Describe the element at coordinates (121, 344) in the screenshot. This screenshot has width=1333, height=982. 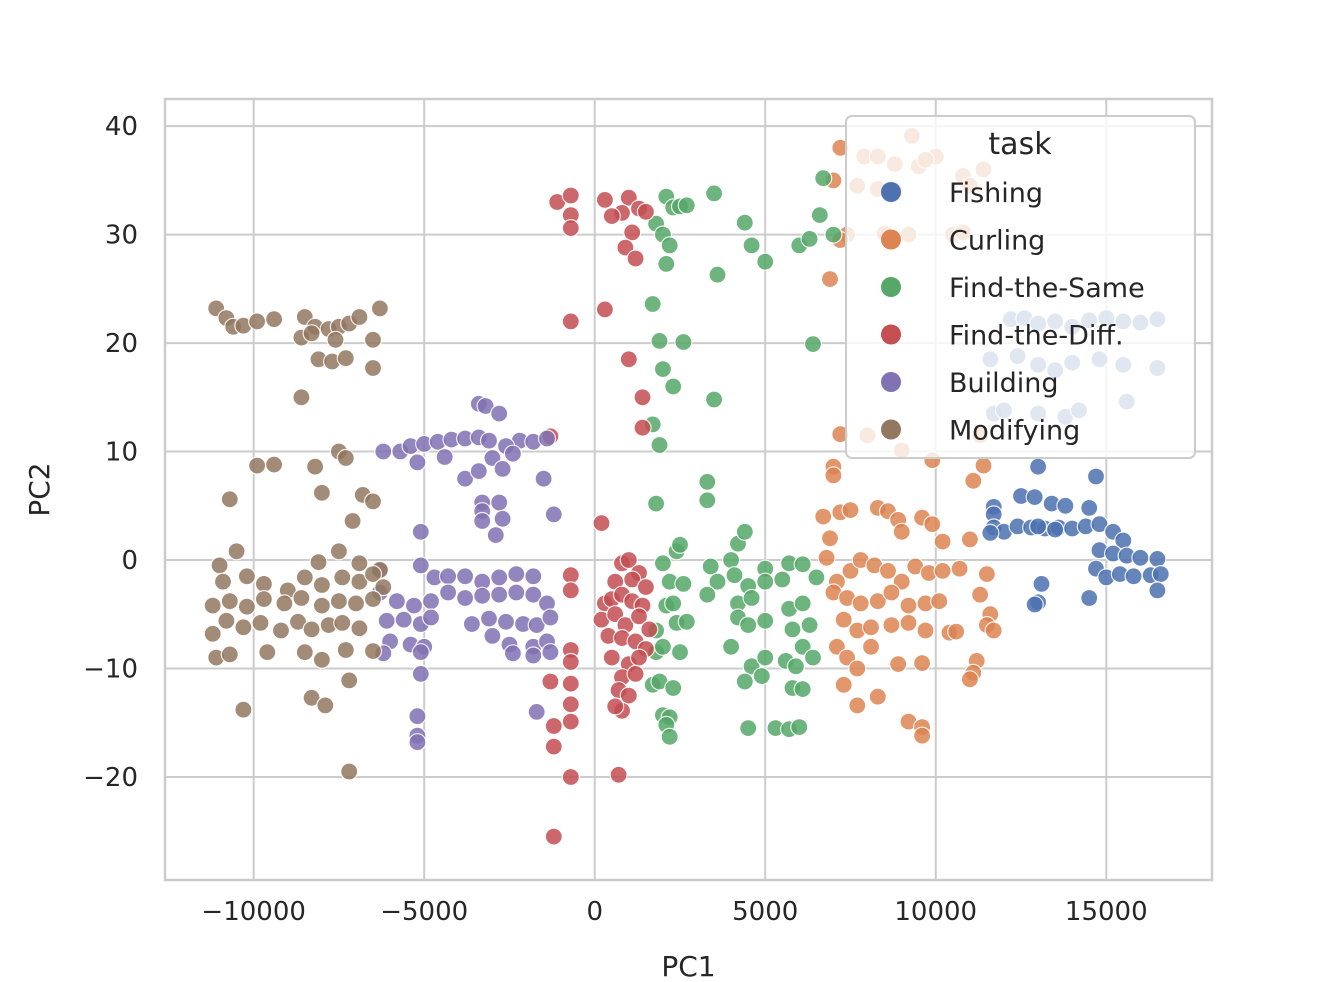
I see `y-tick-label: 20` at that location.